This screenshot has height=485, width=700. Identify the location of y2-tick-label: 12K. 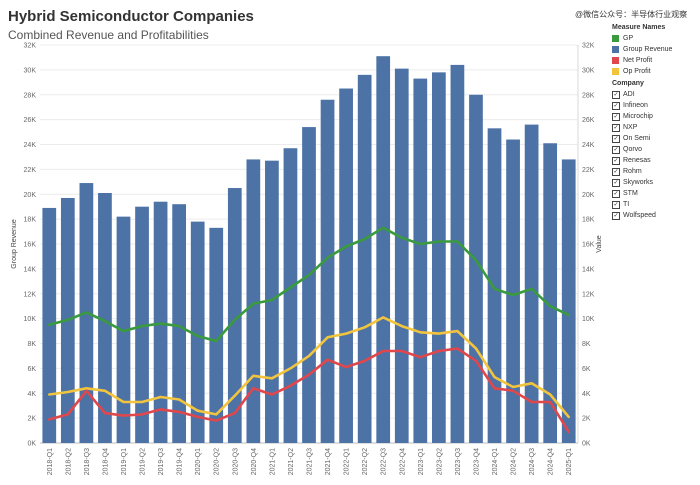
(588, 294).